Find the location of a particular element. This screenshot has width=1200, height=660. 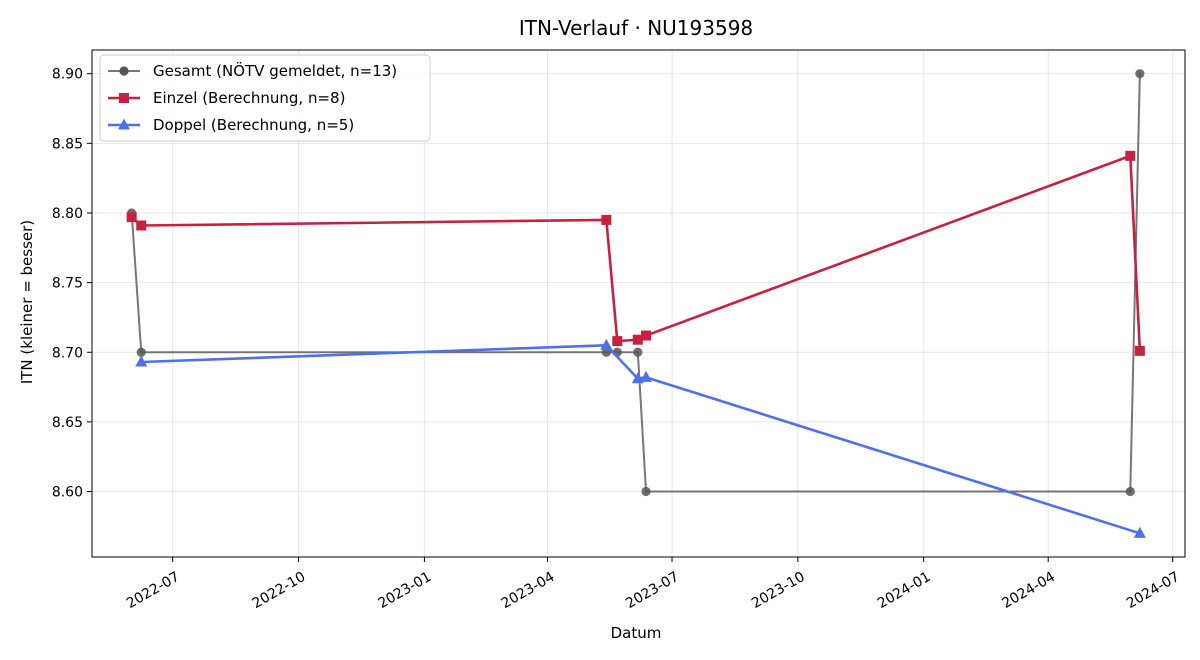

legend-label-gesamt: Gesamt (NÖTV gemeldet, n=13) is located at coordinates (275, 70).